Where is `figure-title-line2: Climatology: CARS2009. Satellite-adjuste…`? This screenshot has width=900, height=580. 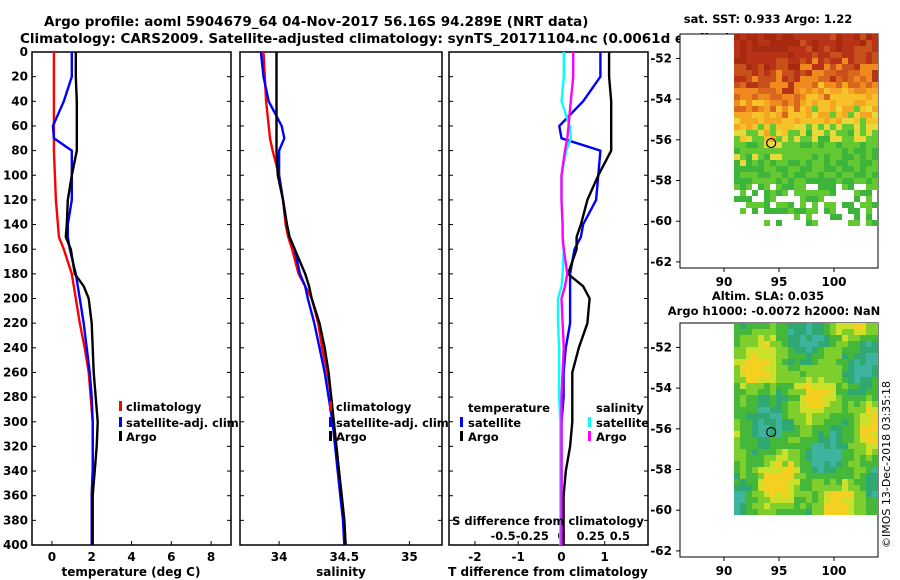 figure-title-line2: Climatology: CARS2009. Satellite-adjuste… is located at coordinates (375, 39).